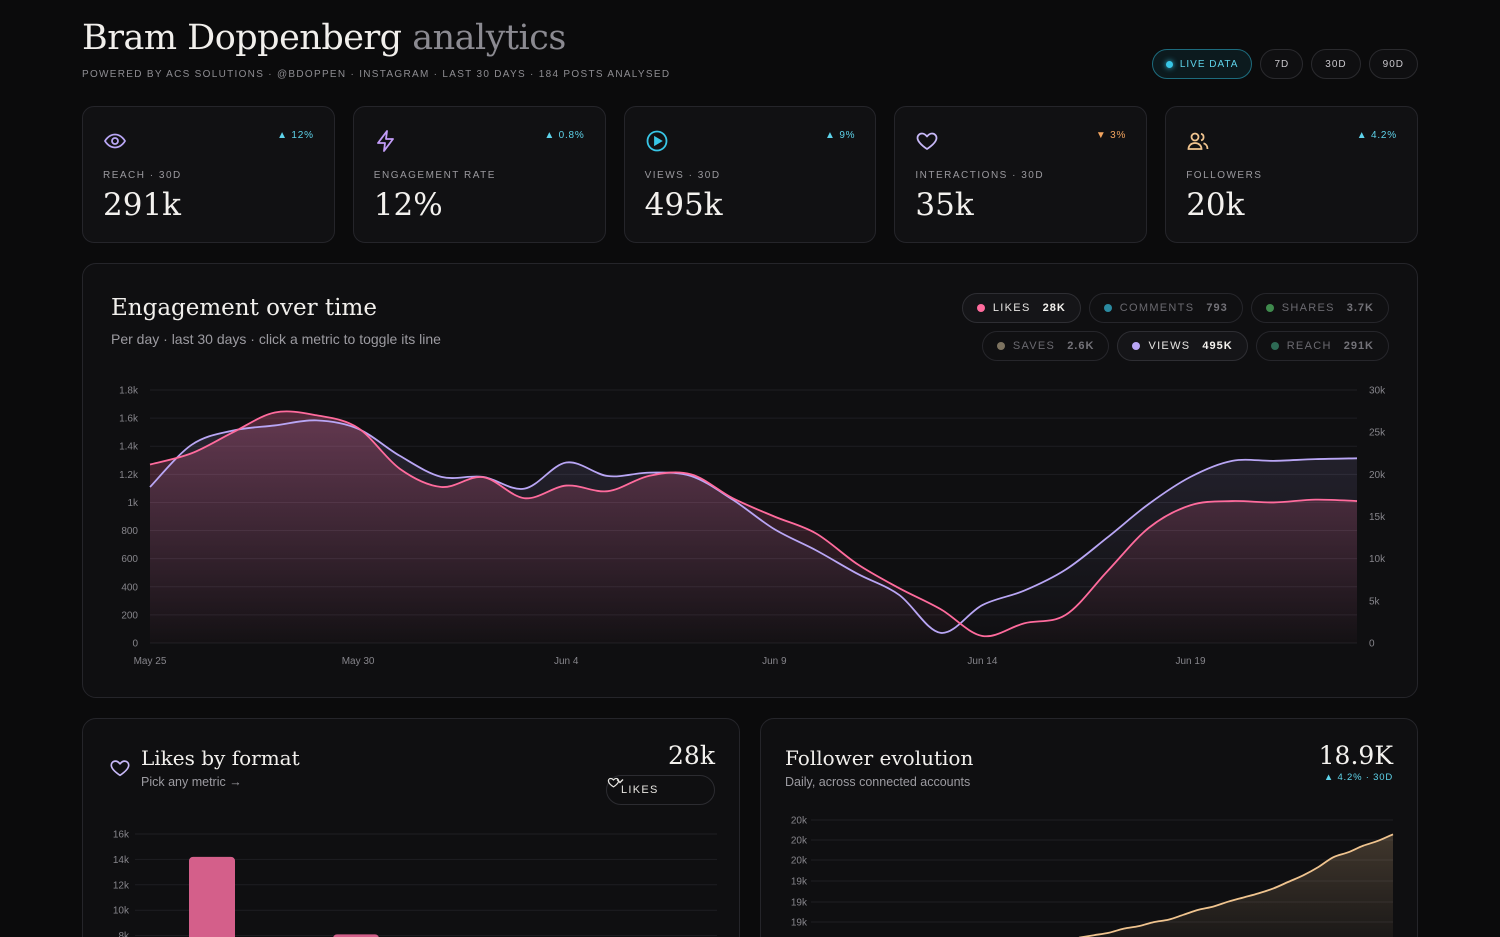 Image resolution: width=1500 pixels, height=937 pixels. I want to click on y-tick-label-left: 600, so click(129, 559).